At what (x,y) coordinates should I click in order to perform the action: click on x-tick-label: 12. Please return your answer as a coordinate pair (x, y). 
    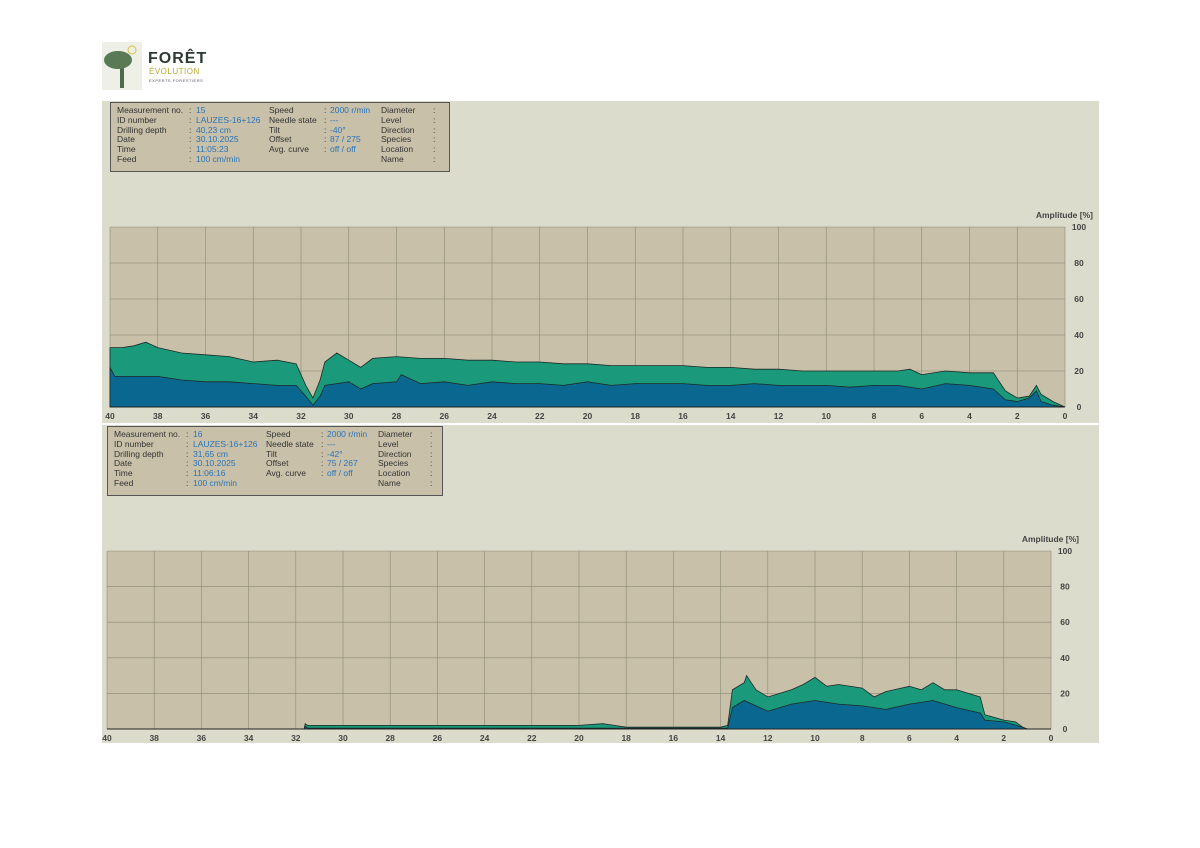
    Looking at the image, I should click on (768, 738).